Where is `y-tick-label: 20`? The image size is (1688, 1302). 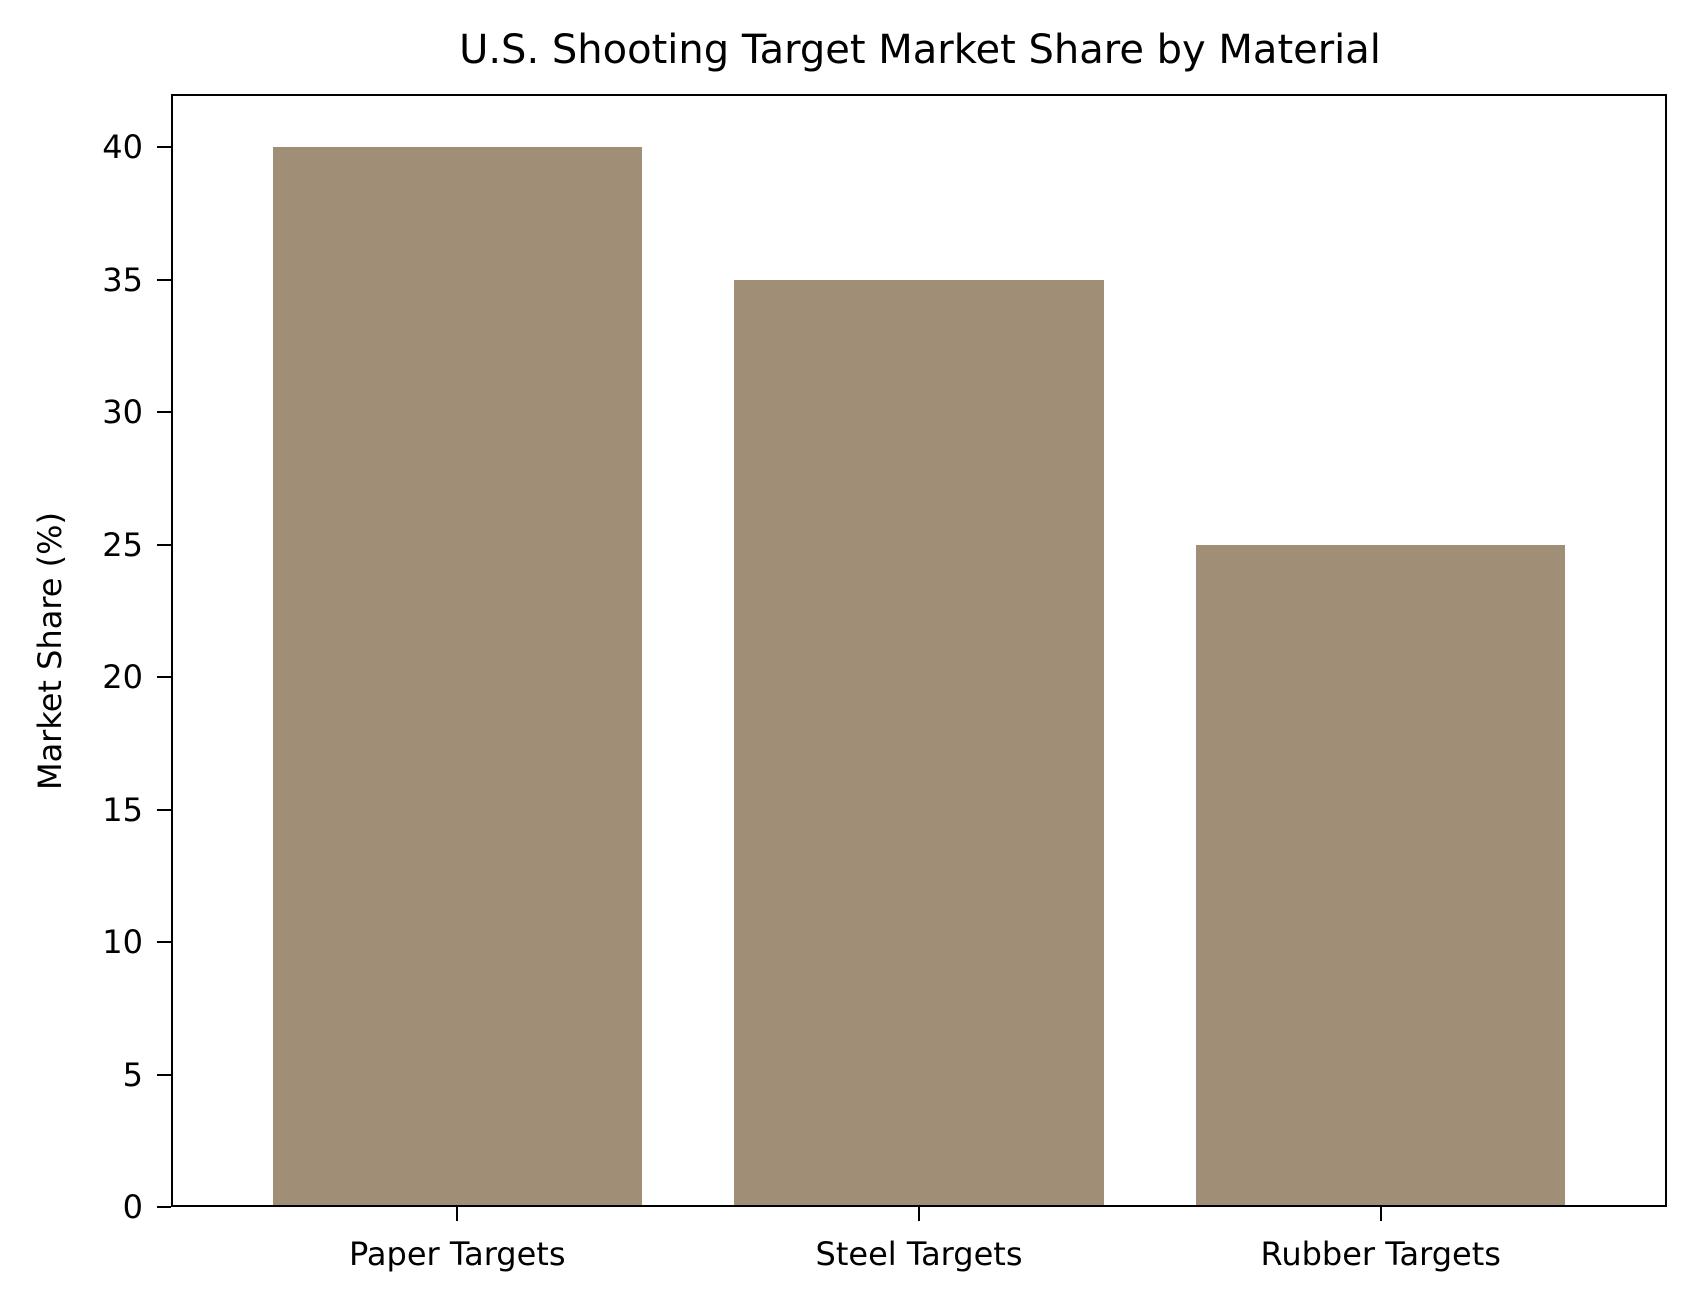 y-tick-label: 20 is located at coordinates (122, 677).